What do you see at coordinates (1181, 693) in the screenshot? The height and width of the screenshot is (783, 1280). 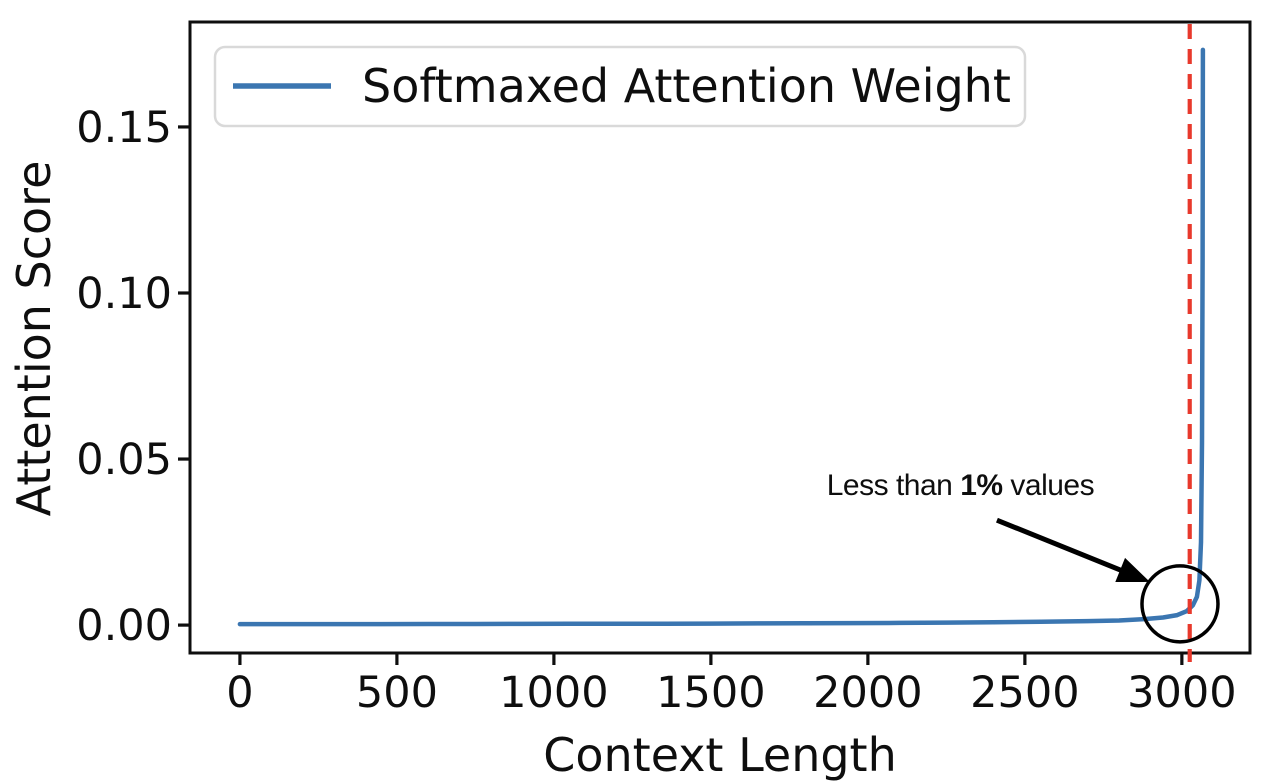 I see `x-tick-label: 3000` at bounding box center [1181, 693].